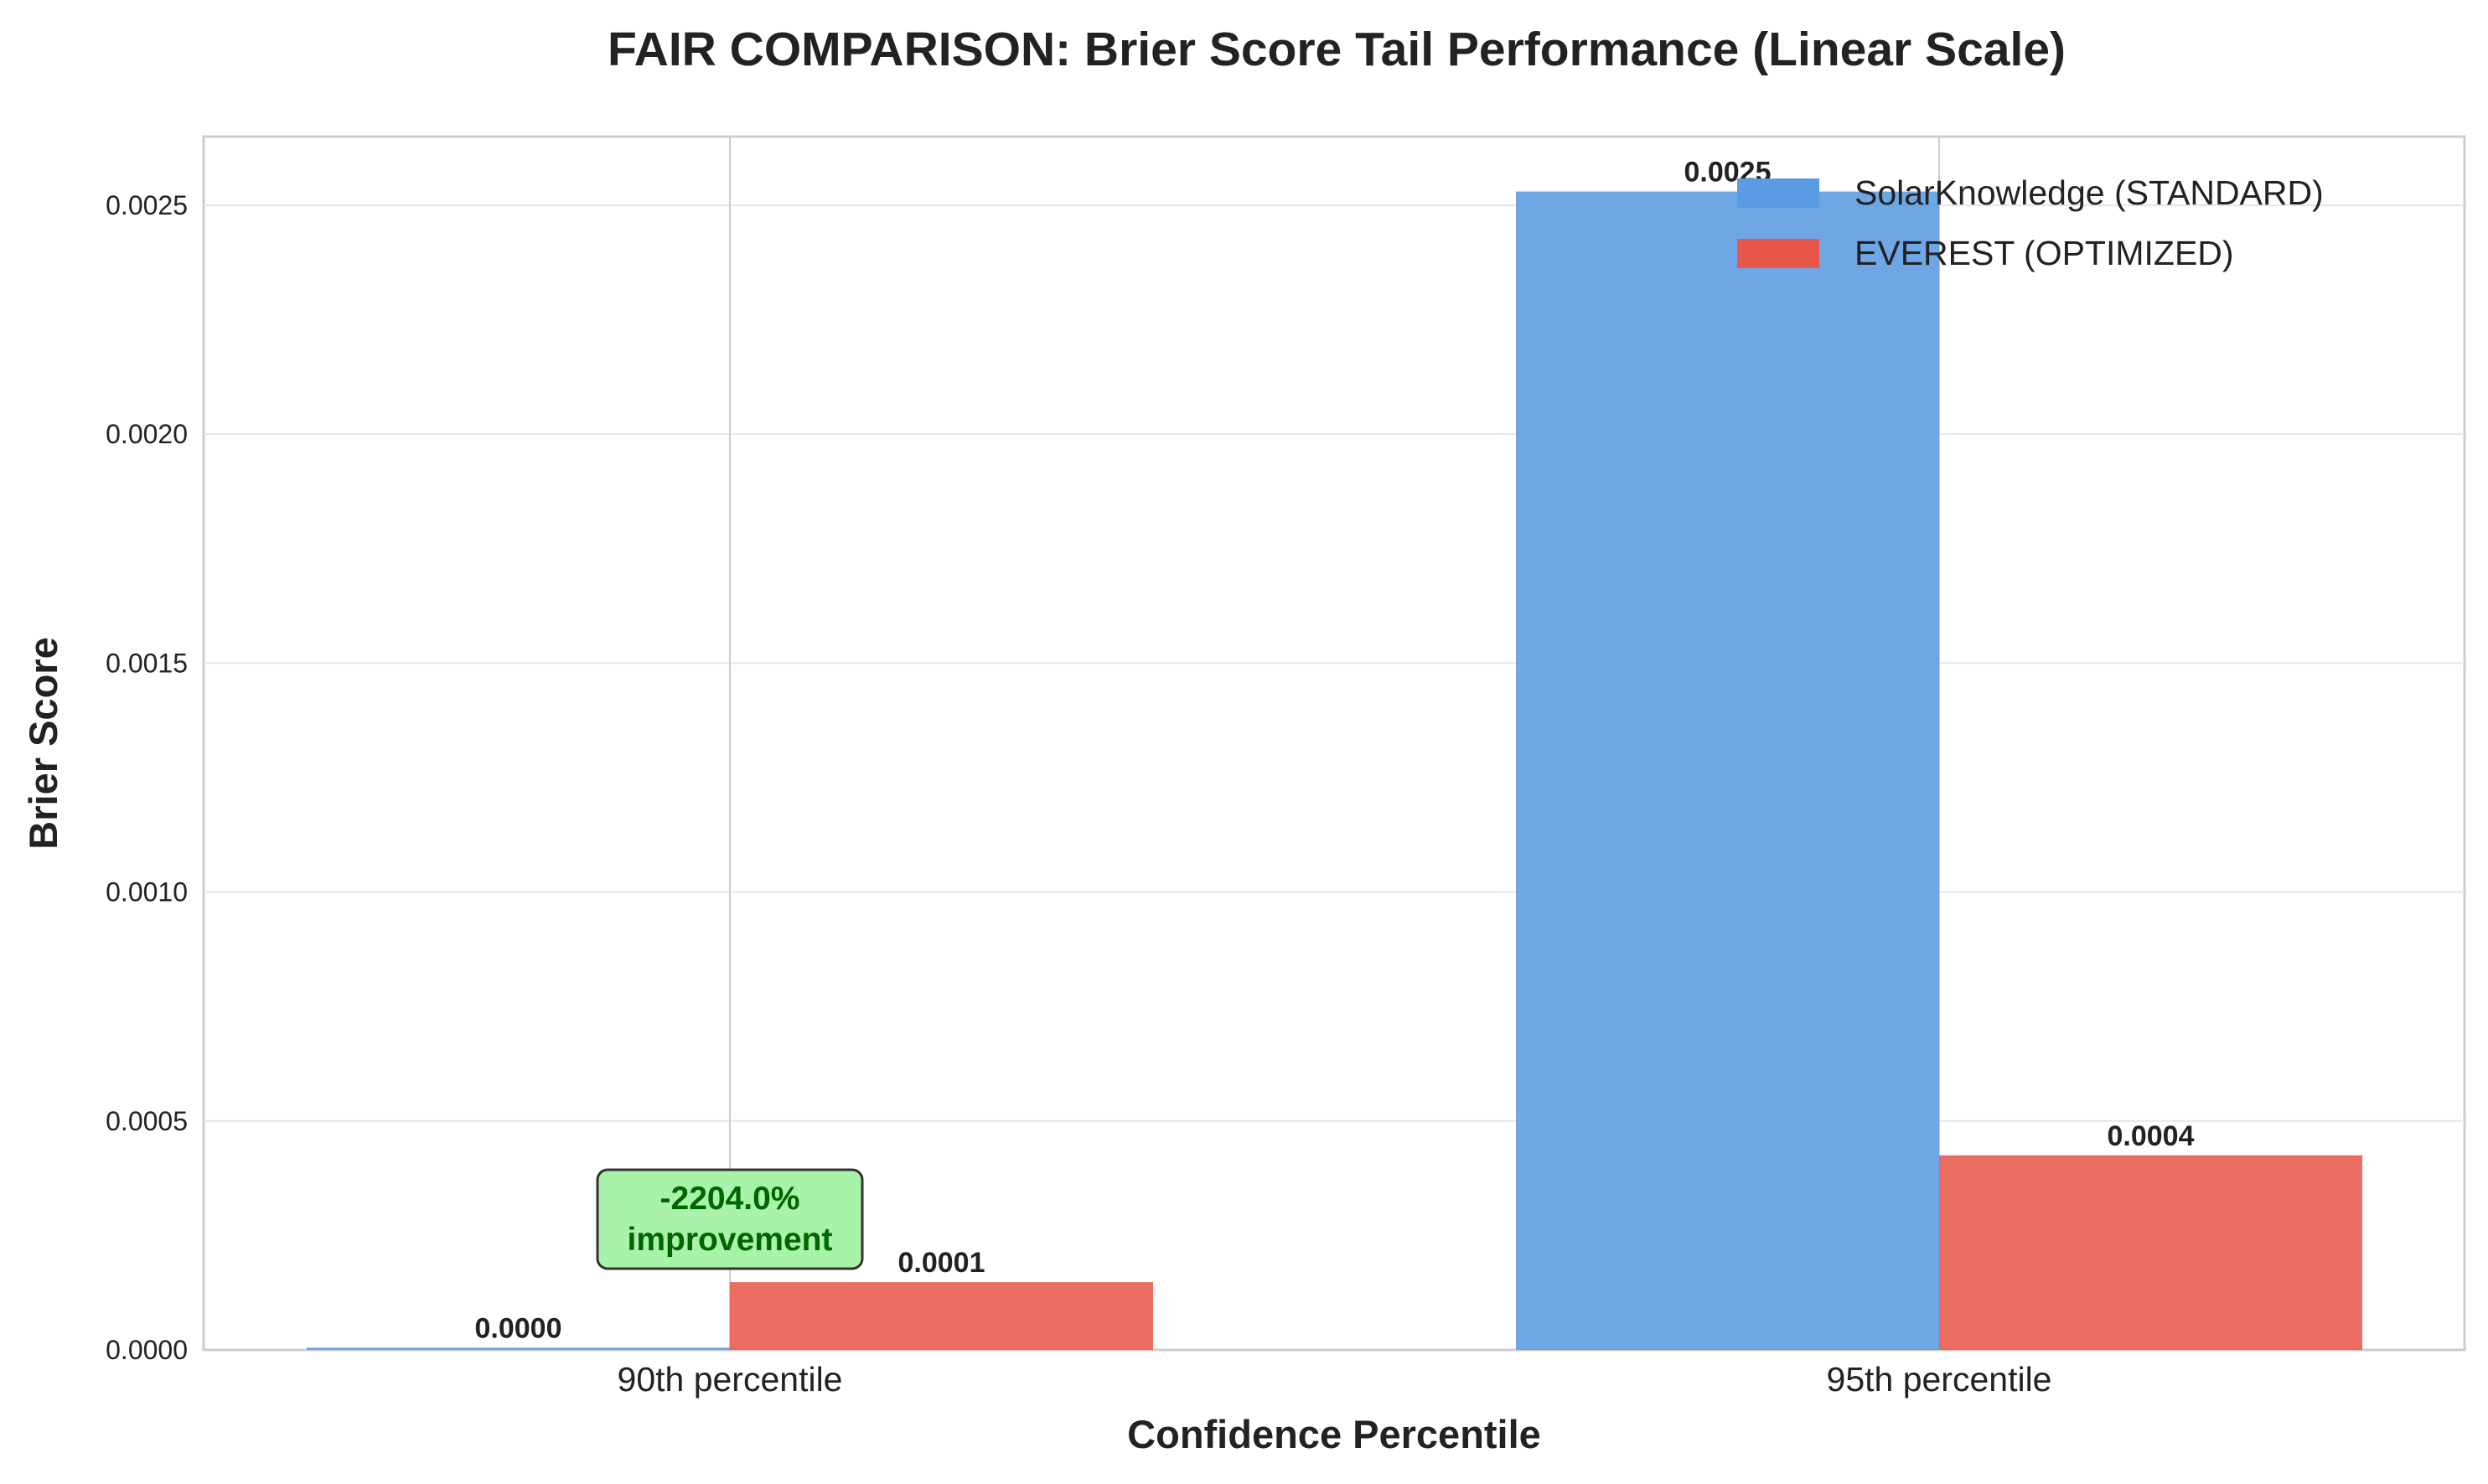 This screenshot has width=2488, height=1484. Describe the element at coordinates (1778, 253) in the screenshot. I see `legend-swatch-everest` at that location.